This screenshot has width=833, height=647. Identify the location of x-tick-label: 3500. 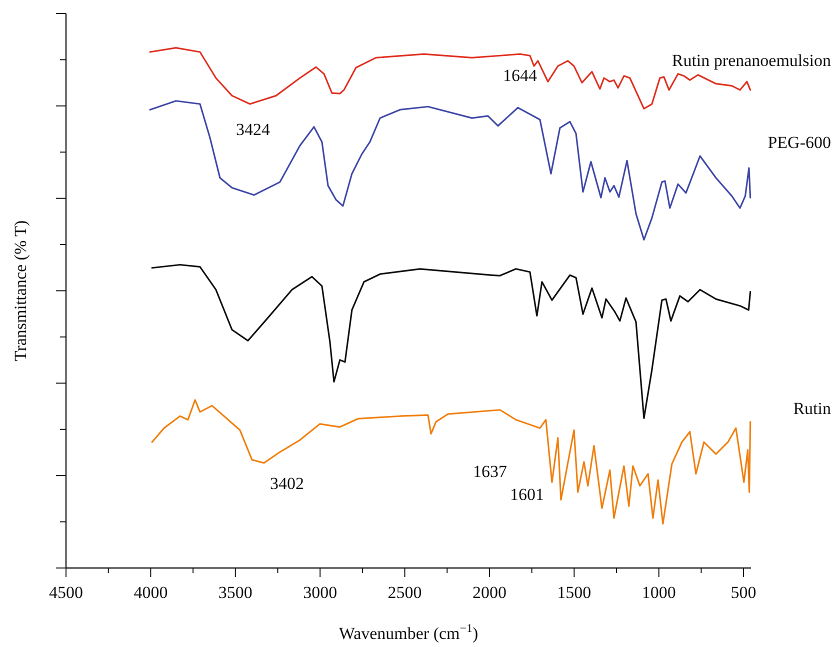
(235, 592).